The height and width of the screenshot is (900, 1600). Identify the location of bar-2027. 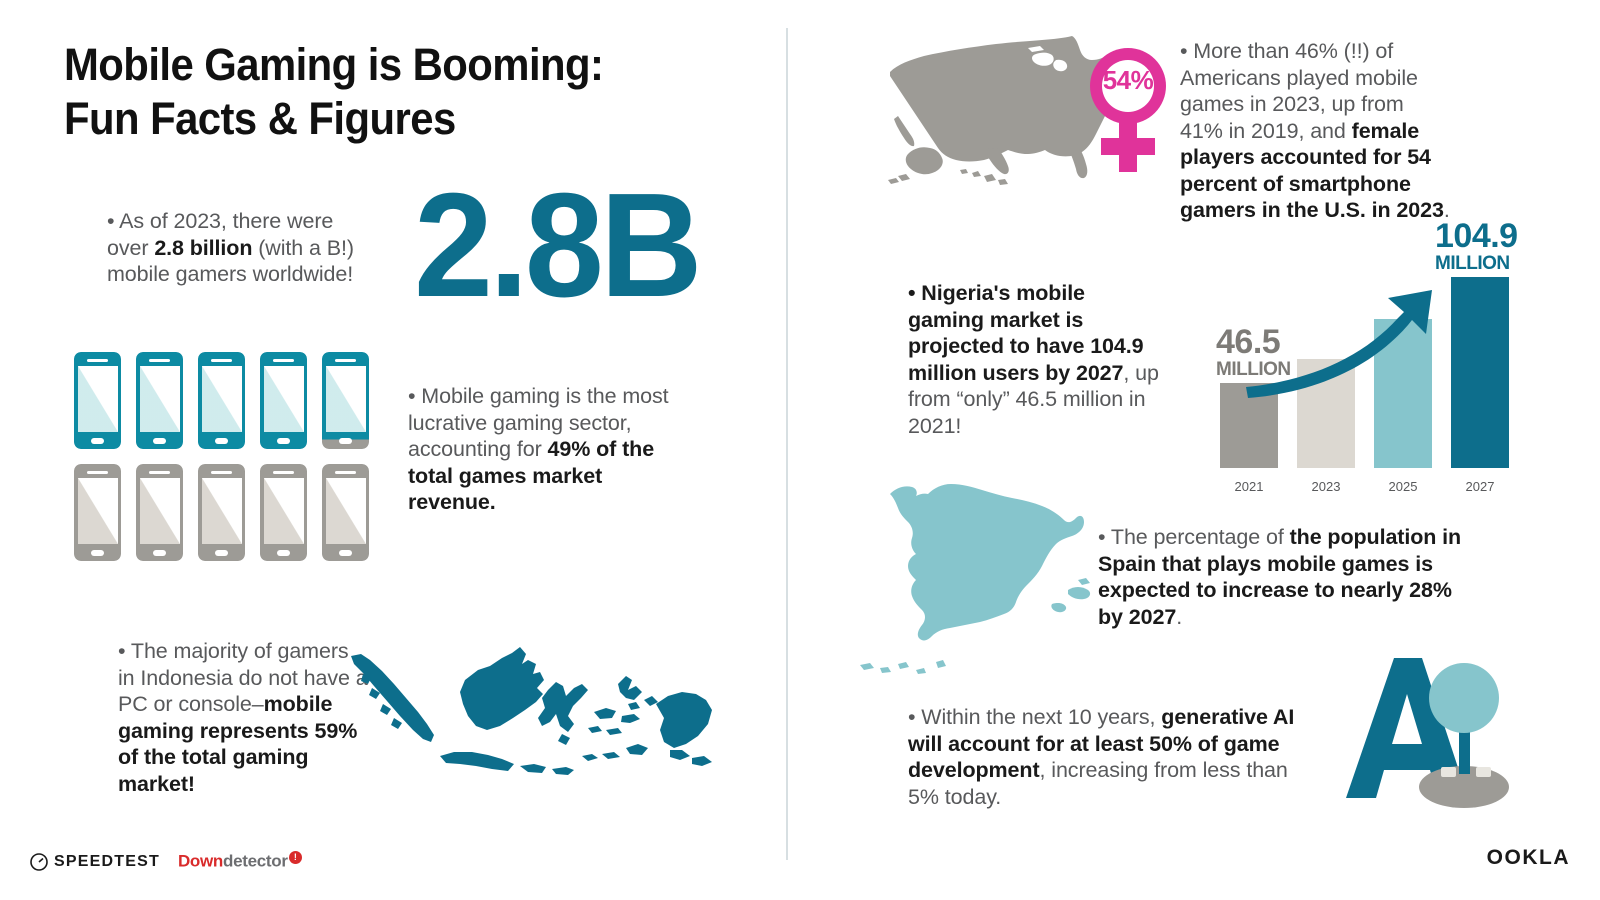
(1480, 372).